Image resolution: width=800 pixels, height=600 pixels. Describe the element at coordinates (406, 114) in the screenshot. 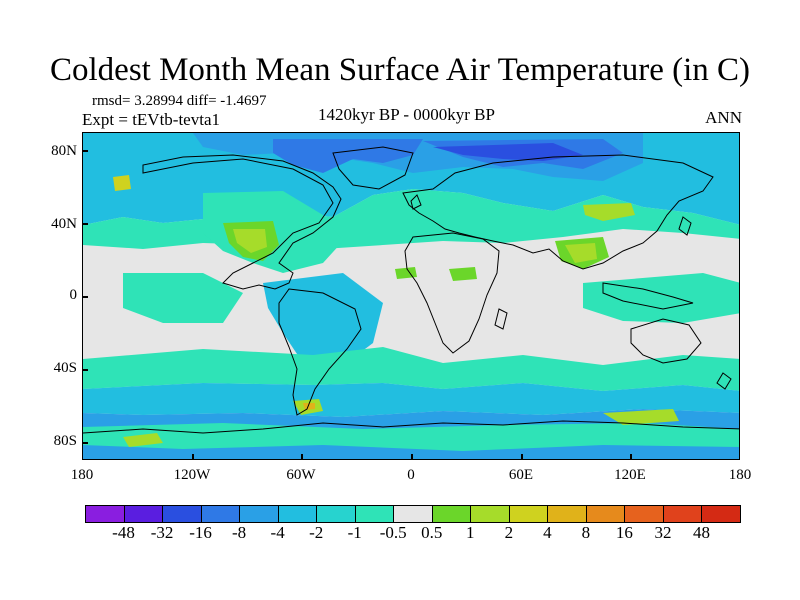

I see `period-label: 1420kyr BP - 0000kyr BP` at that location.